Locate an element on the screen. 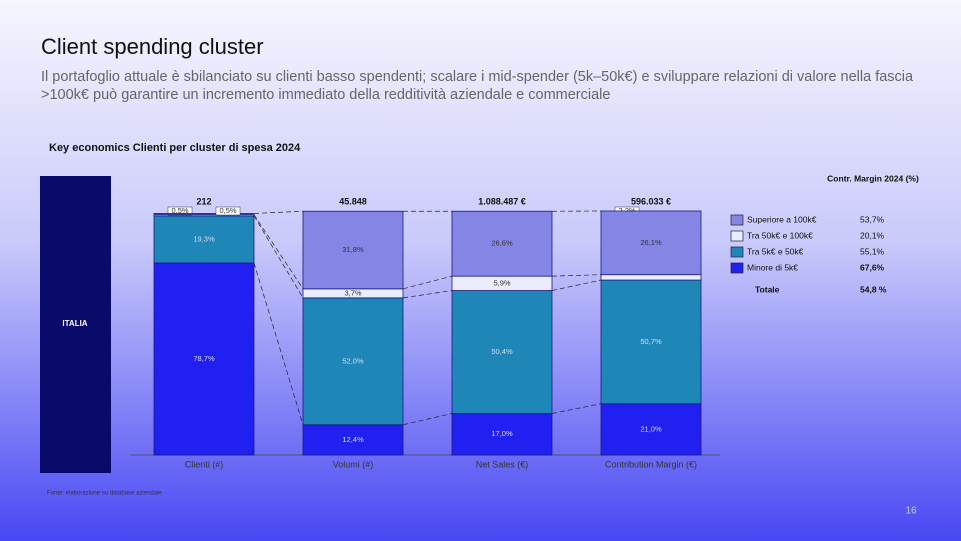 The image size is (961, 541). total-value: 54,8 % is located at coordinates (873, 289).